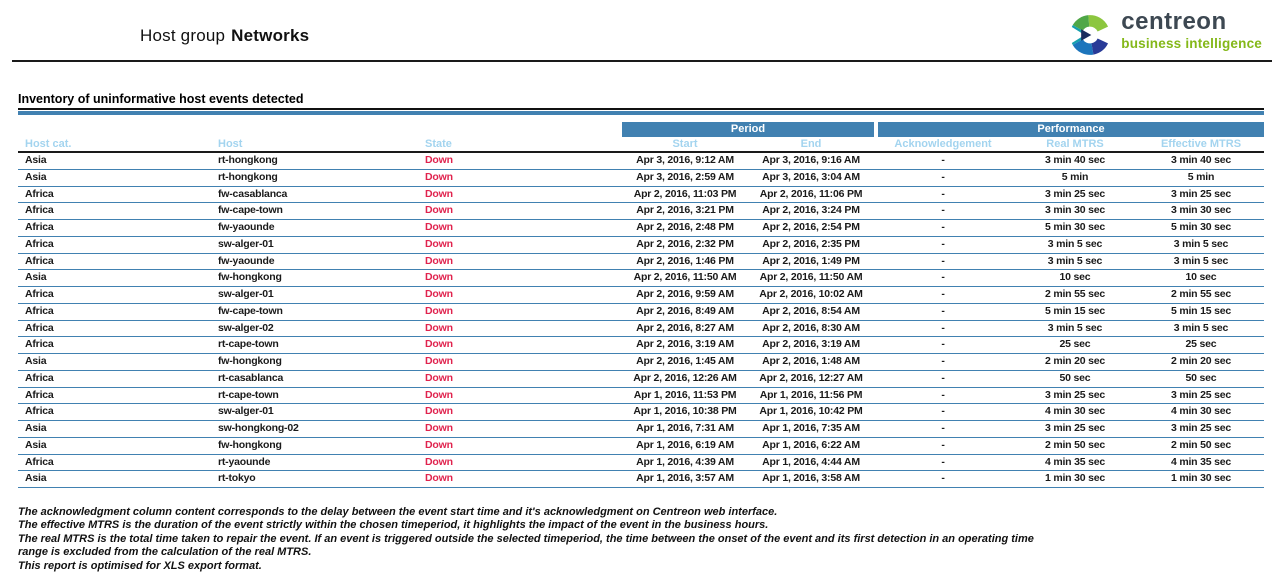  Describe the element at coordinates (1075, 478) in the screenshot. I see `cell-real-mtrs: 1 min 30 sec` at that location.